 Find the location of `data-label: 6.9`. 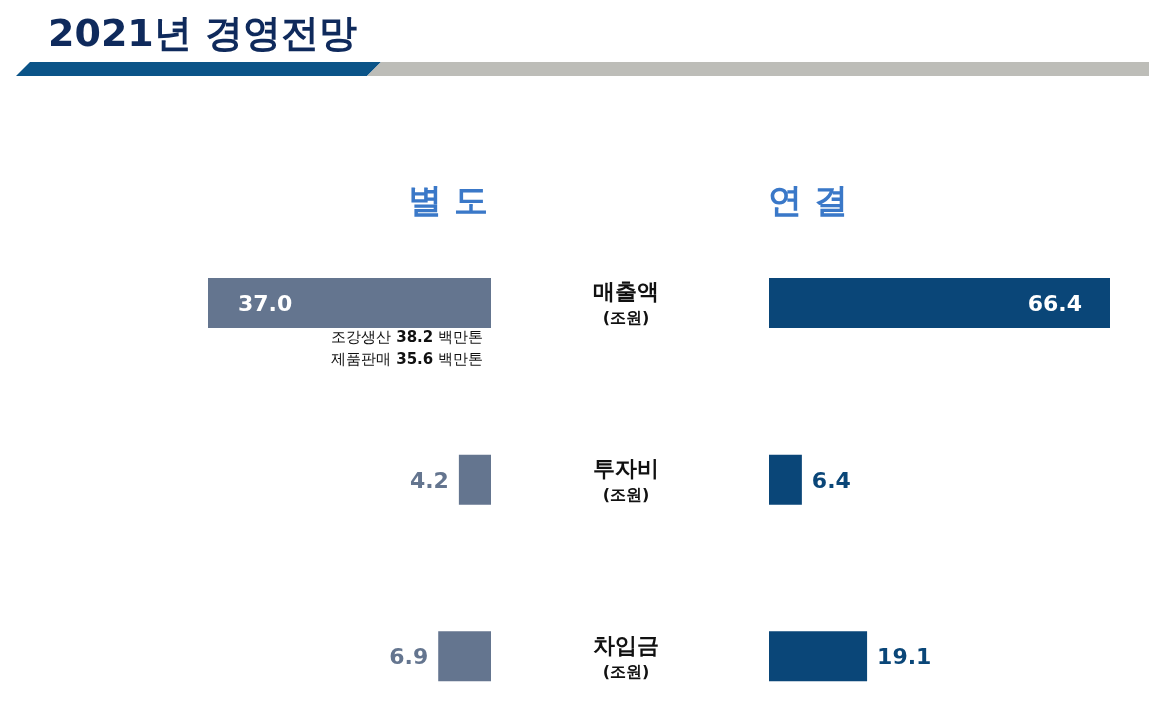

data-label: 6.9 is located at coordinates (409, 657).